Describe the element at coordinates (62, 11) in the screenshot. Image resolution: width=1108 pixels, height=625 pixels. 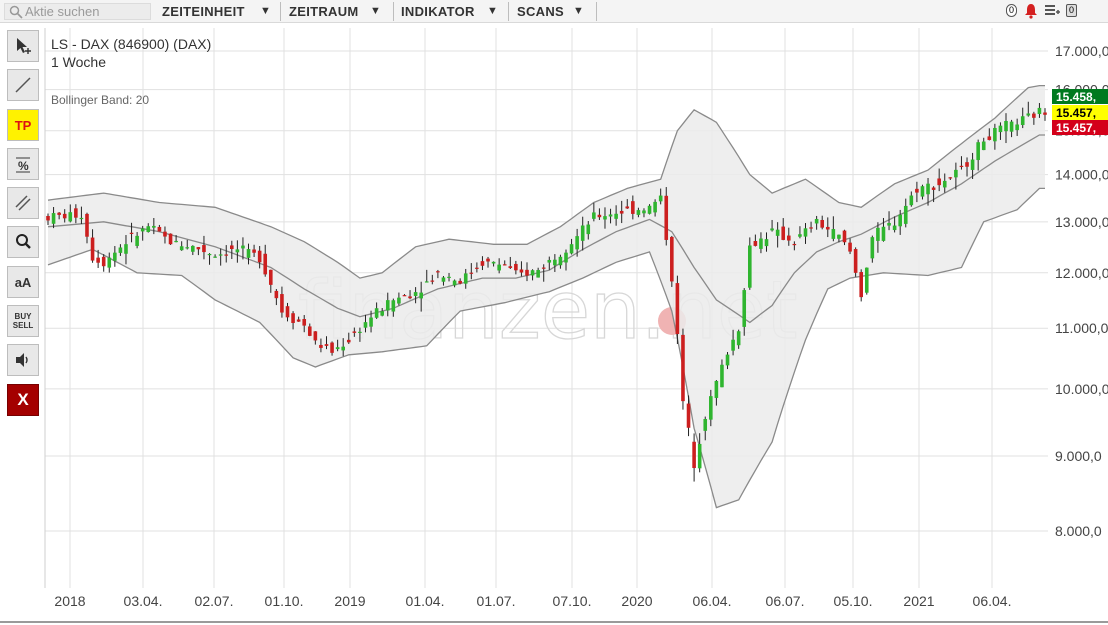
I see `search-placeholder: Aktie suchen` at that location.